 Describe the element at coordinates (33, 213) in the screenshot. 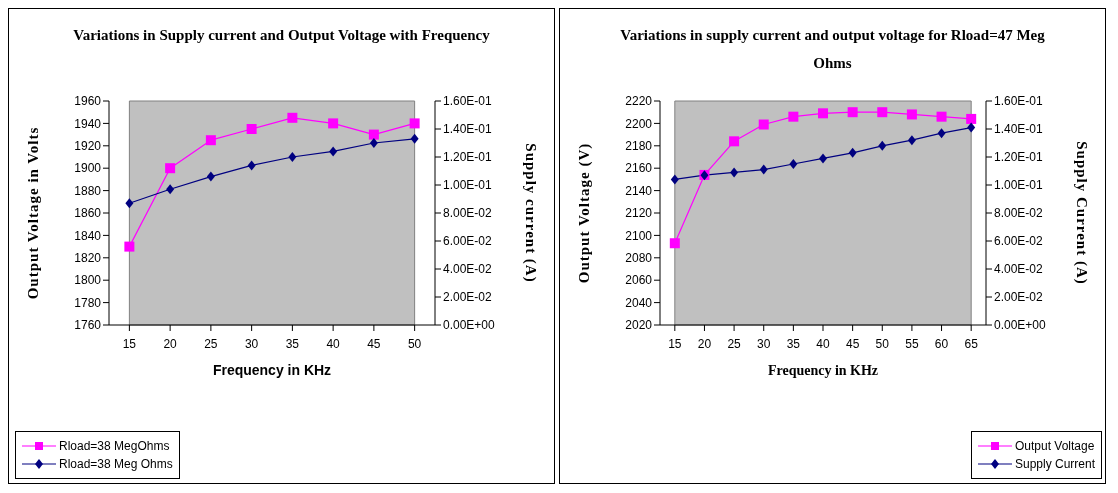

I see `y-axis-title: Output Voltage in Volts` at that location.